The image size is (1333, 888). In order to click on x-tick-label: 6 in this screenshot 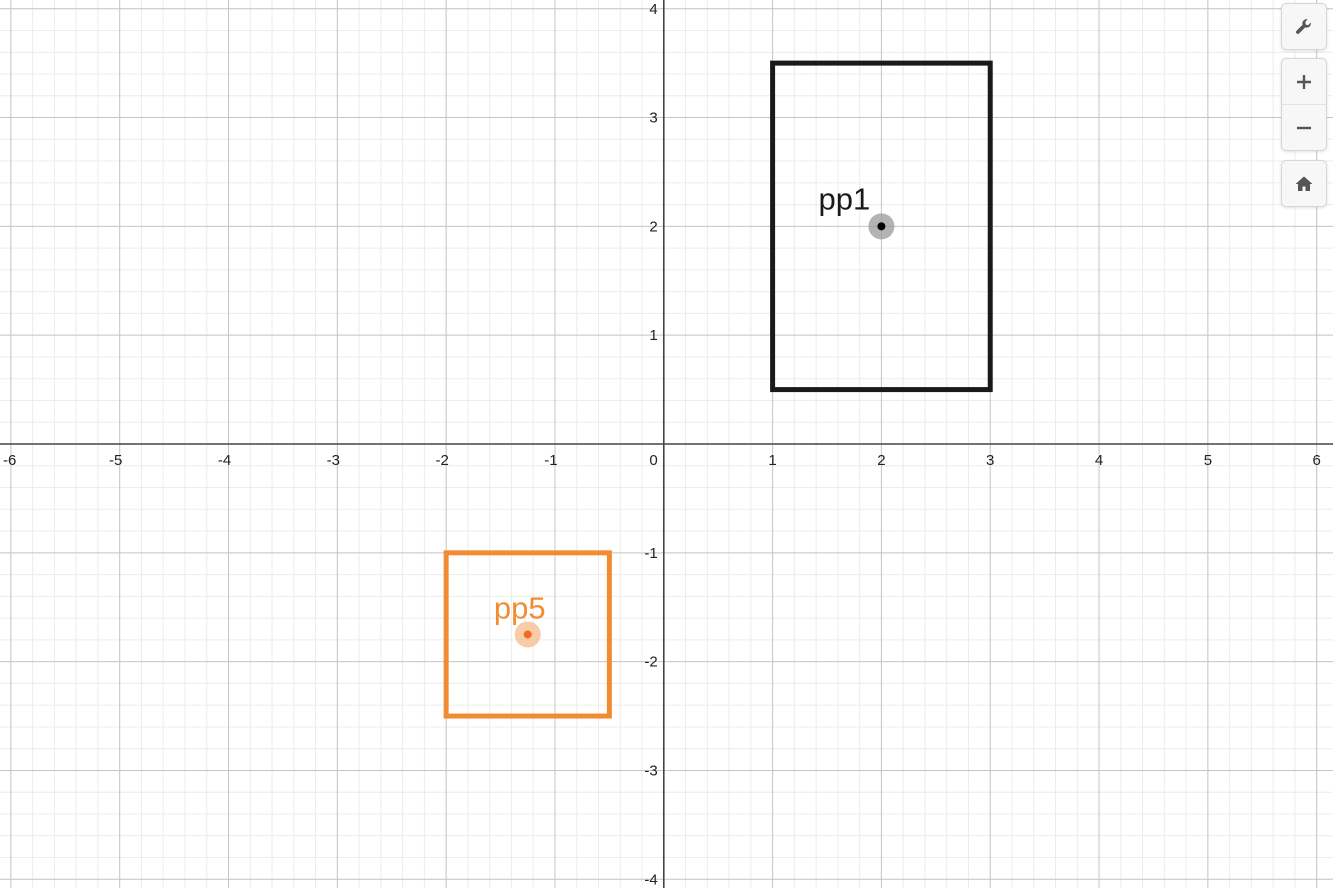, I will do `click(1317, 460)`.